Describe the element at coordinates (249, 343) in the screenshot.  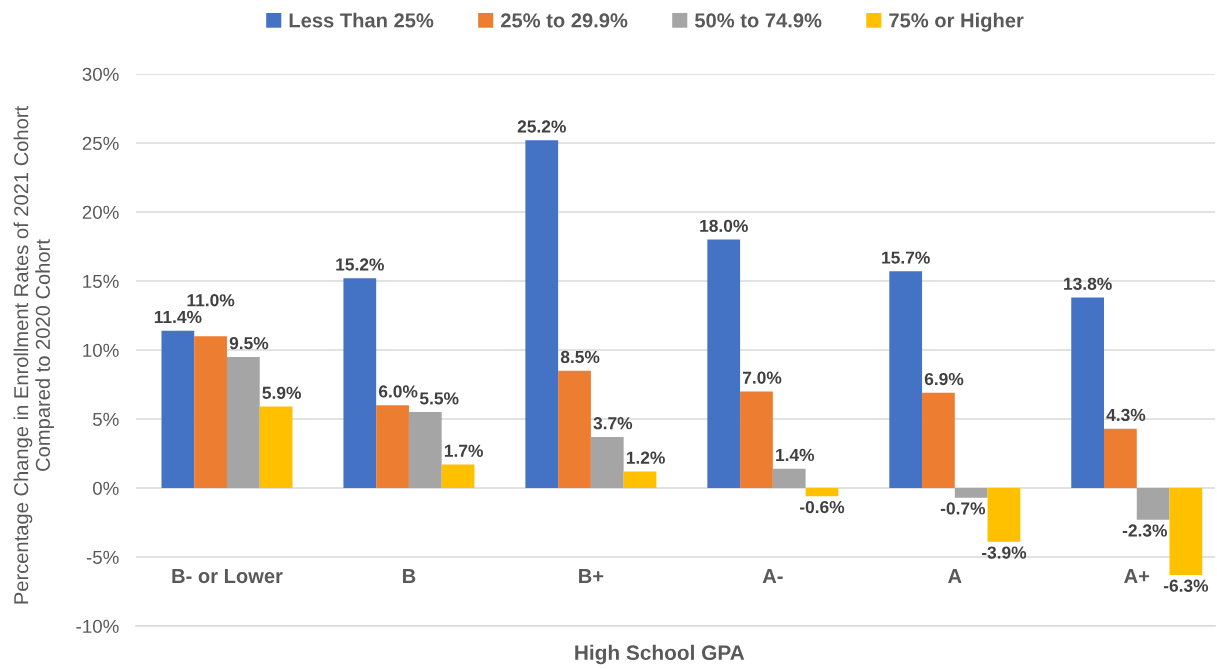
I see `data-label: 9.5%` at that location.